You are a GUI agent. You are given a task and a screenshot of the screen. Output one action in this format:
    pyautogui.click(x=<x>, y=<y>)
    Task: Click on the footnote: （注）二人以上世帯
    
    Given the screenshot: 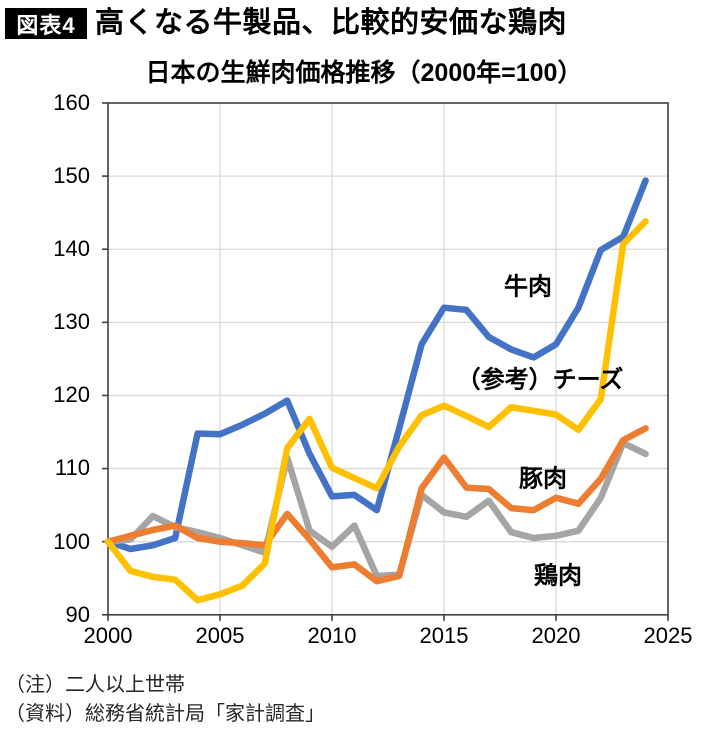 What is the action you would take?
    pyautogui.click(x=95, y=685)
    